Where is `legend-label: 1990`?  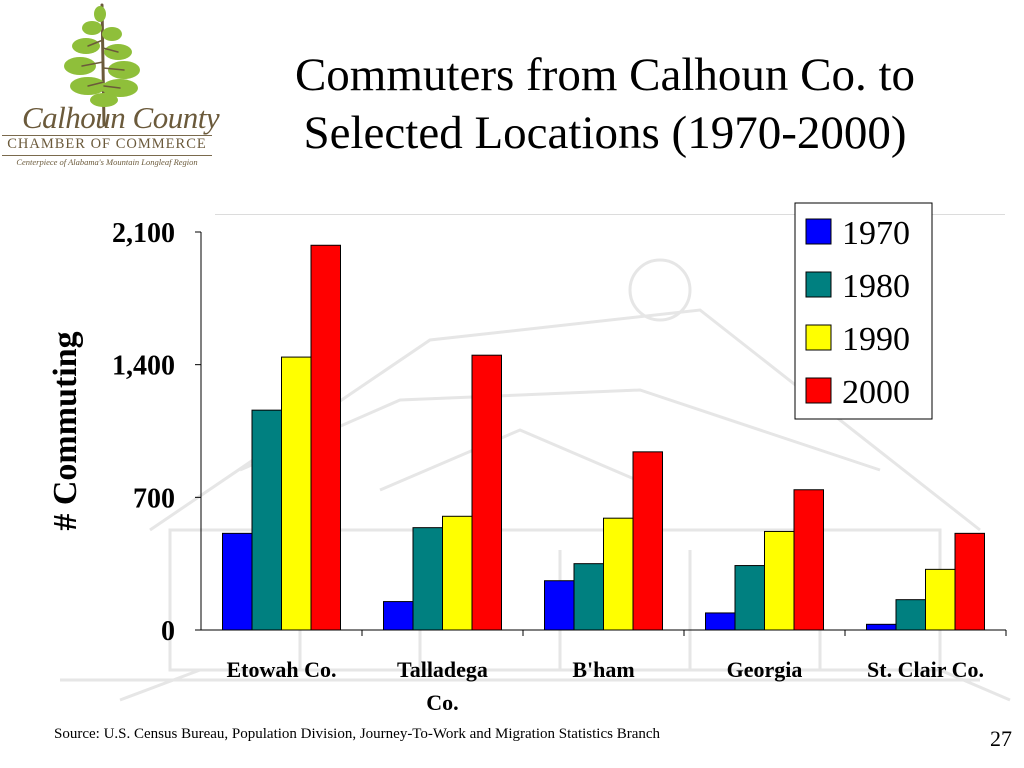
legend-label: 1990 is located at coordinates (876, 339).